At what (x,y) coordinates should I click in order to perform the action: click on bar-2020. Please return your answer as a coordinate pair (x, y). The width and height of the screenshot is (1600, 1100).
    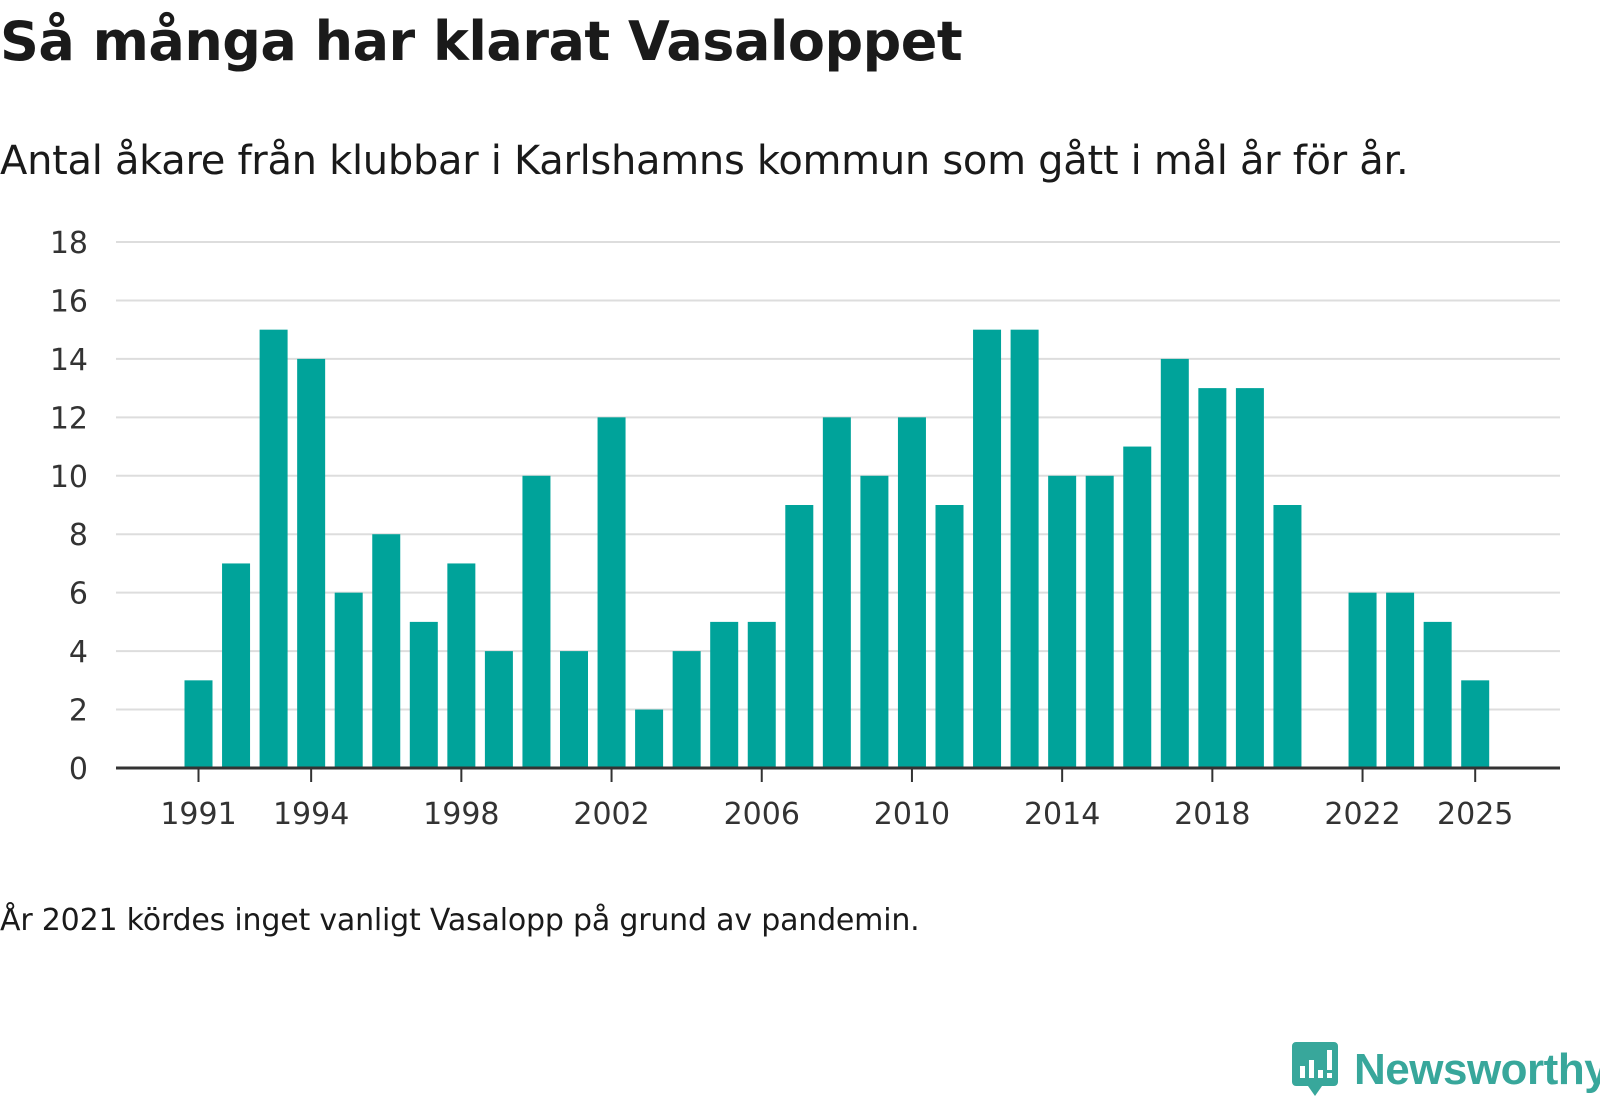
    Looking at the image, I should click on (1287, 636).